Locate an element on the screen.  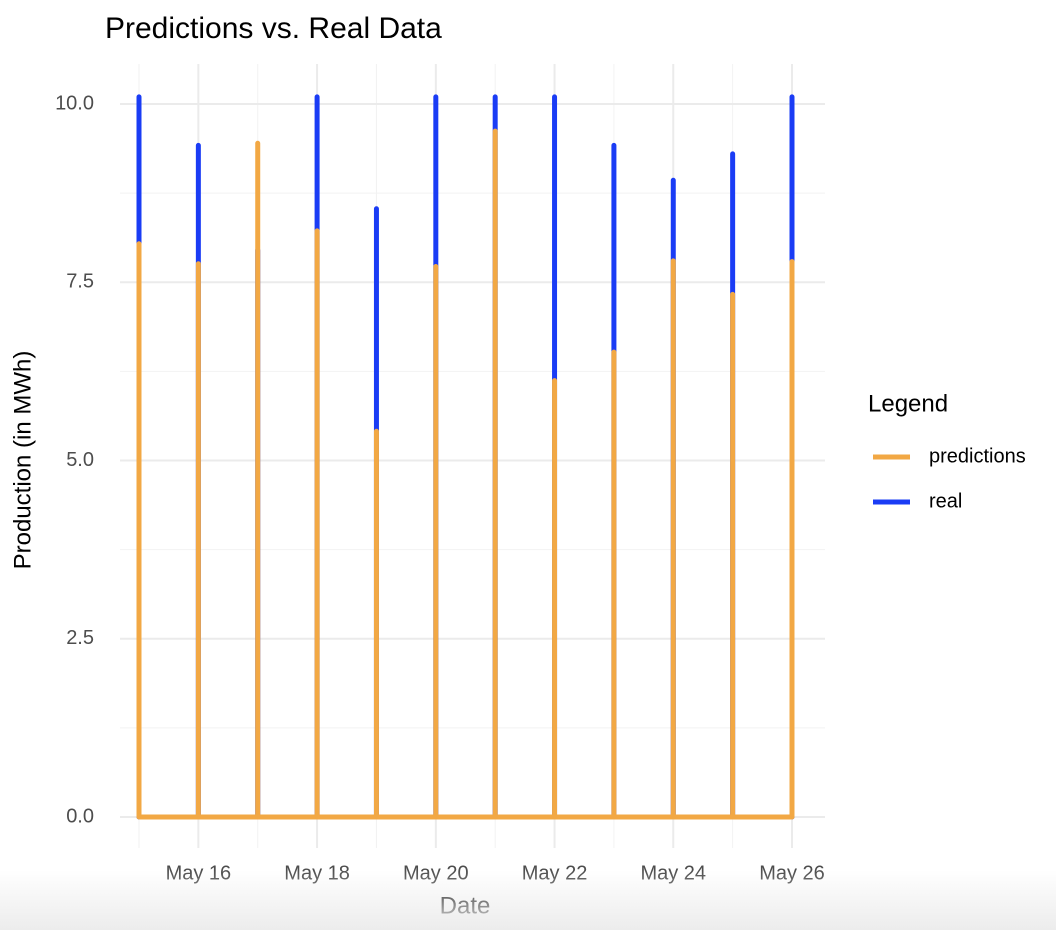
chart-title: Predictions vs. Real Data is located at coordinates (273, 28).